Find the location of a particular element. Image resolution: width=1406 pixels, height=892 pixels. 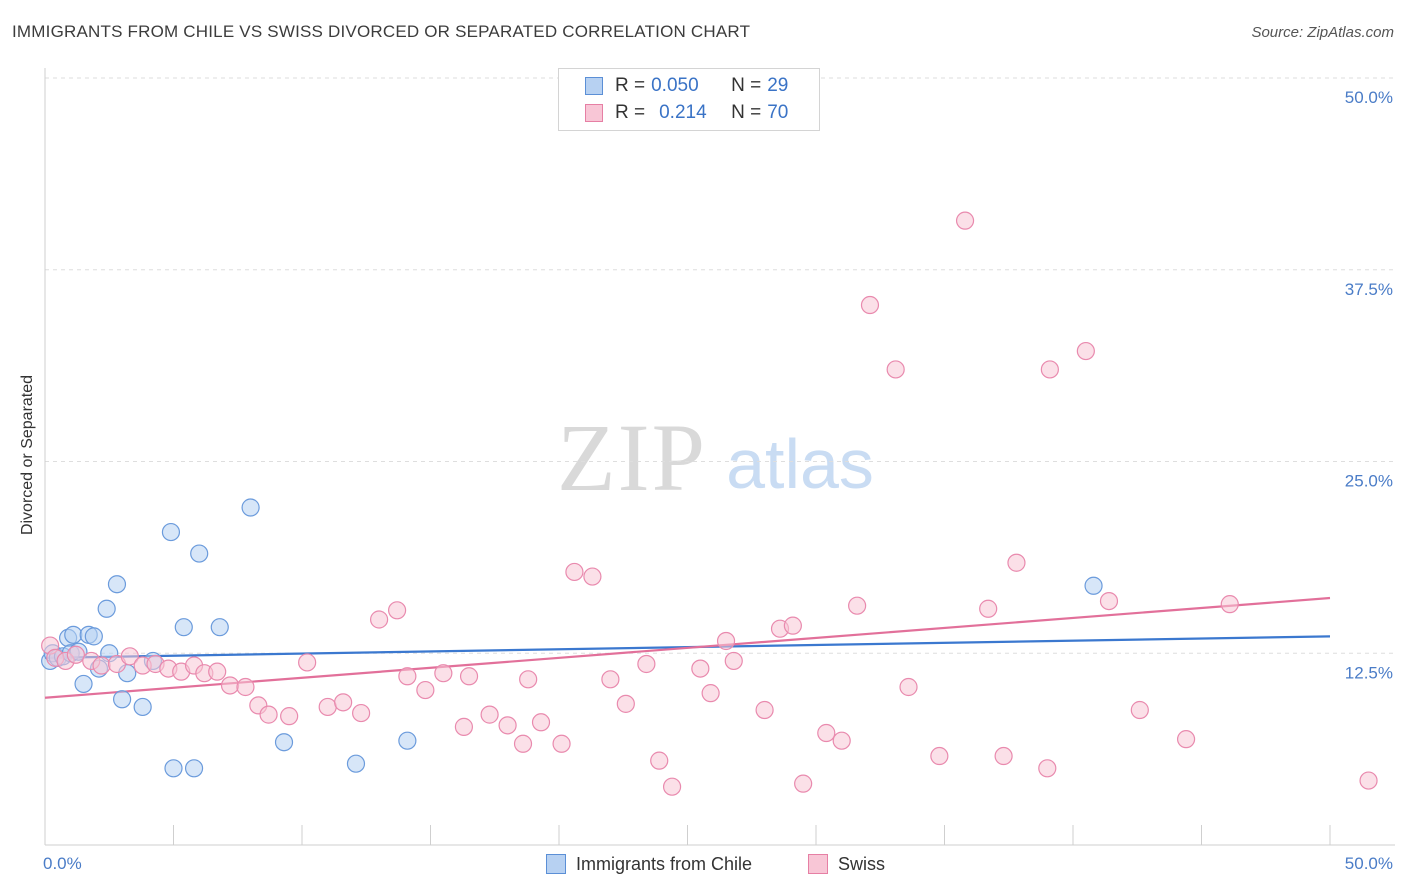

bottom-legend-swatch-swiss is located at coordinates (818, 864).